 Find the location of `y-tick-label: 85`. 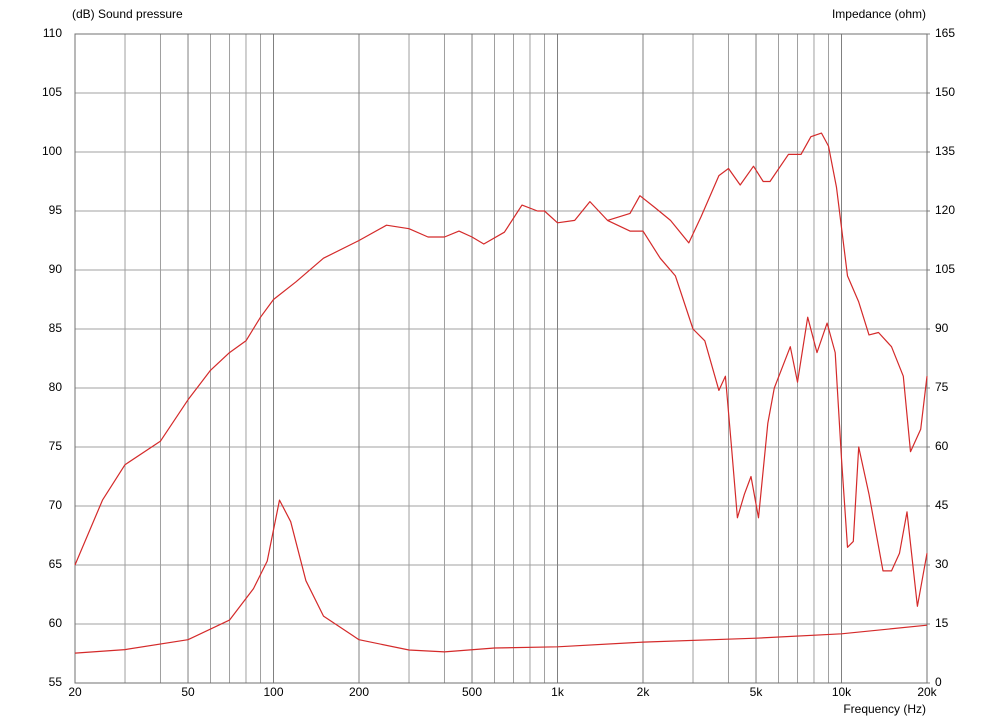

y-tick-label: 85 is located at coordinates (56, 328).